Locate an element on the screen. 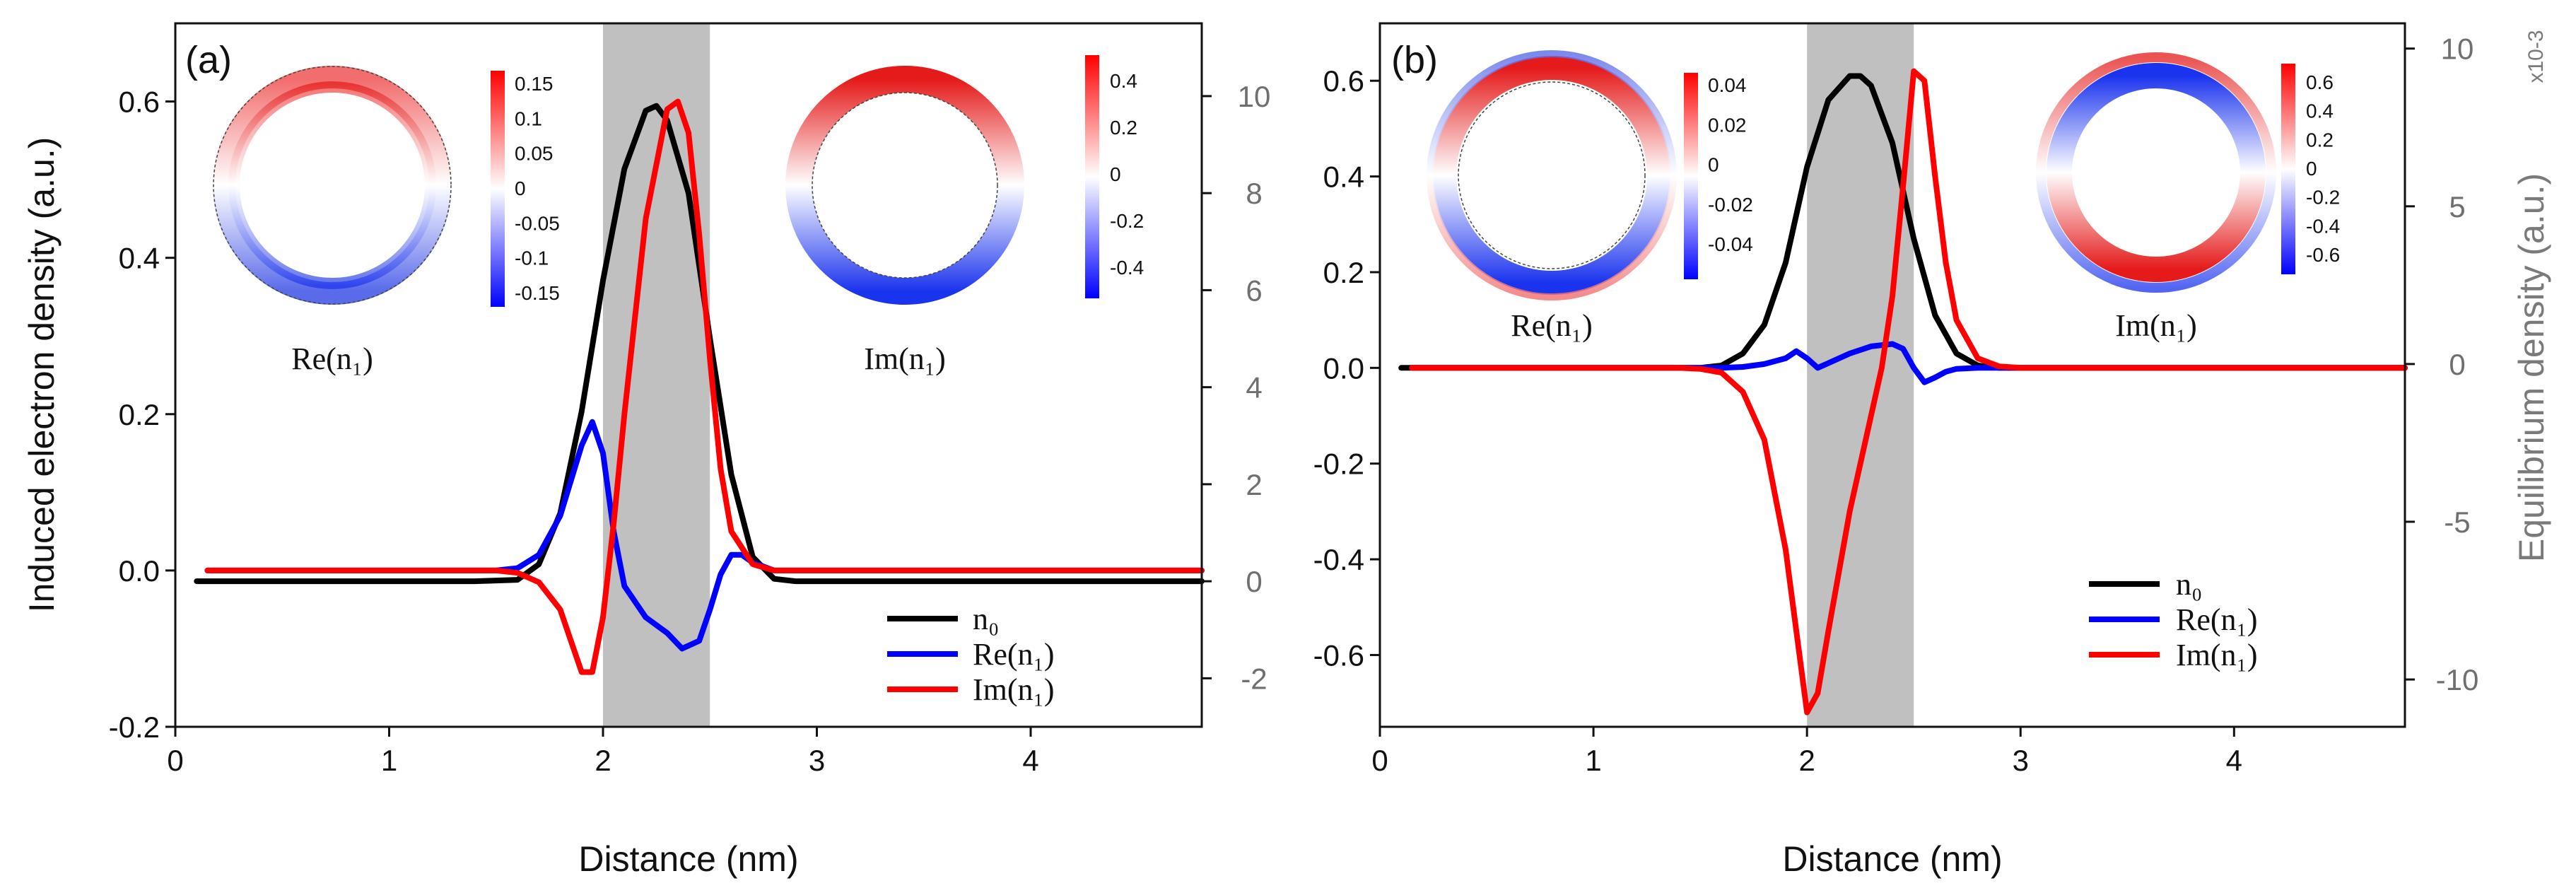 This screenshot has height=888, width=2576. colorbar-ticks: 0.6 0.4 0.2 0 -0.2 -0.4 -0.6 is located at coordinates (2323, 168).